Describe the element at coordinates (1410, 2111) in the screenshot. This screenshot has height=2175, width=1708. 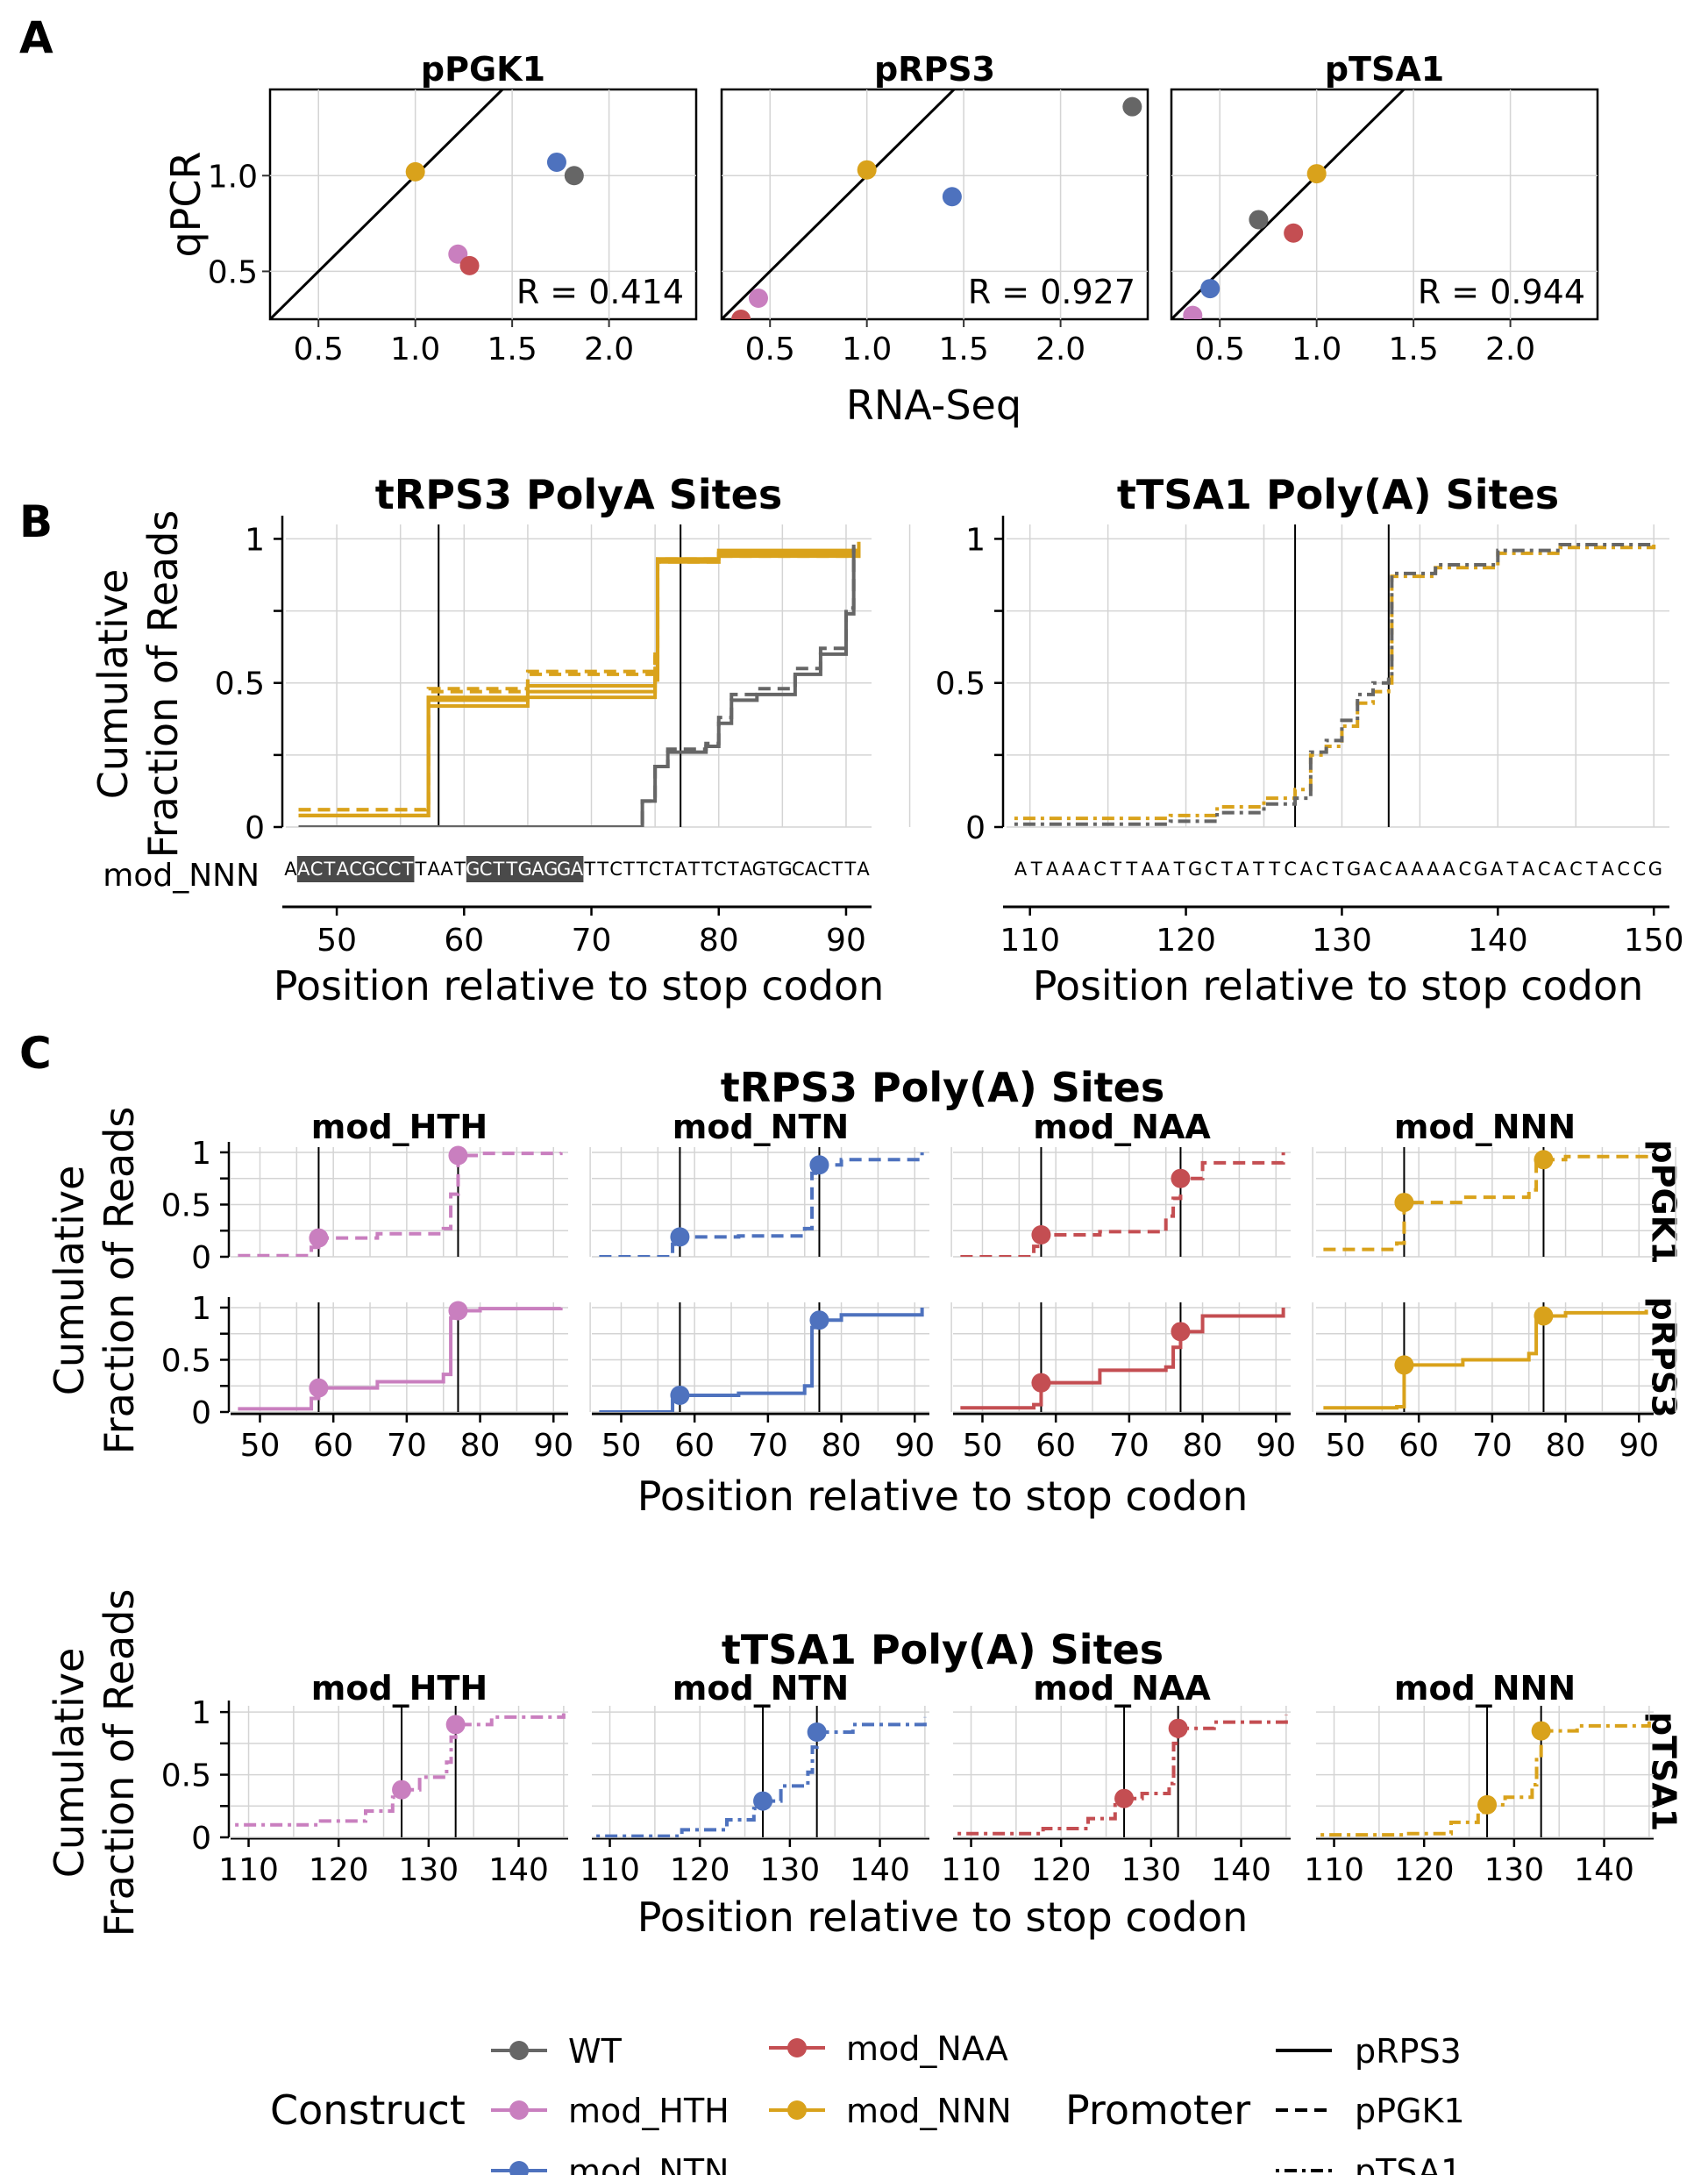
I see `legend-promoter-label: pPGK1` at that location.